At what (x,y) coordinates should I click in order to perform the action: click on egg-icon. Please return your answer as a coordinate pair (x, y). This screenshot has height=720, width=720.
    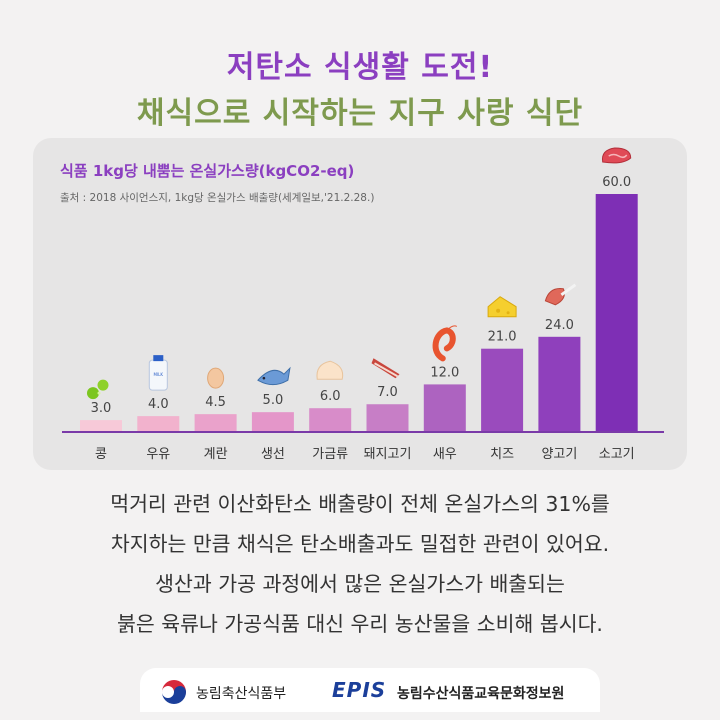
    Looking at the image, I should click on (216, 378).